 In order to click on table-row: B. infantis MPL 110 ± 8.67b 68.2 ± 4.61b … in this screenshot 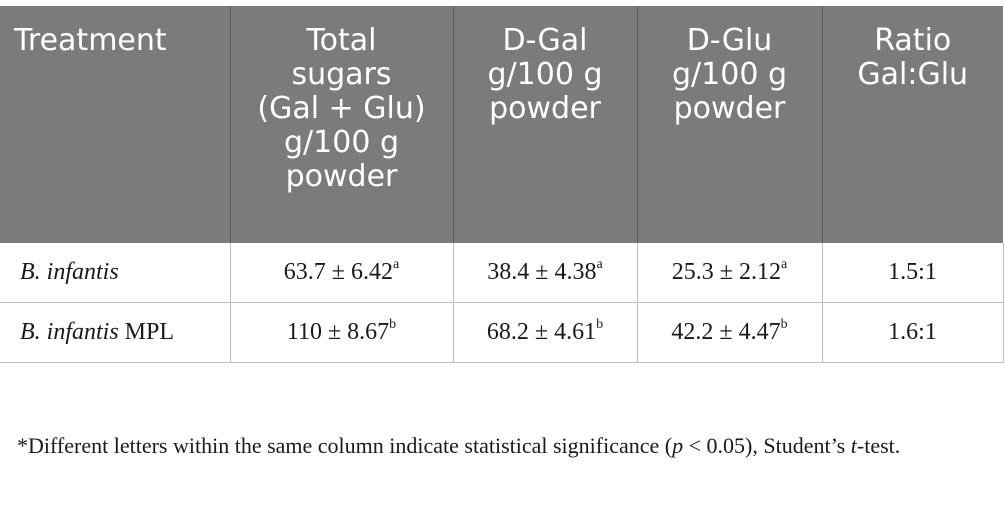, I will do `click(502, 332)`.